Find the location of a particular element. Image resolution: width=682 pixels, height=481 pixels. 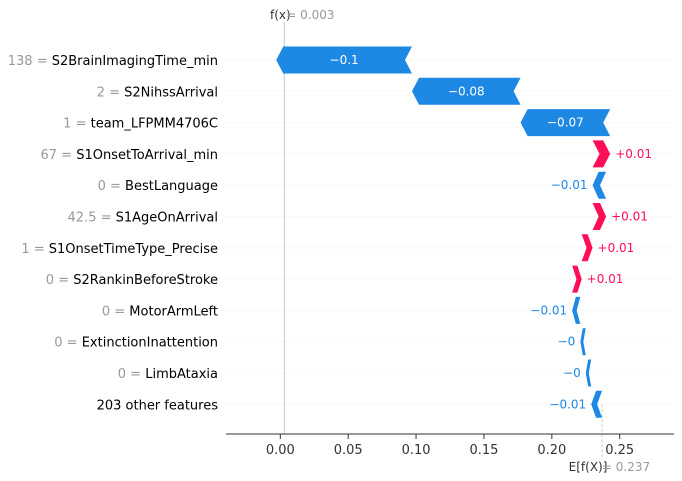

feature-label: 2 = S2NihssArrival is located at coordinates (157, 92).